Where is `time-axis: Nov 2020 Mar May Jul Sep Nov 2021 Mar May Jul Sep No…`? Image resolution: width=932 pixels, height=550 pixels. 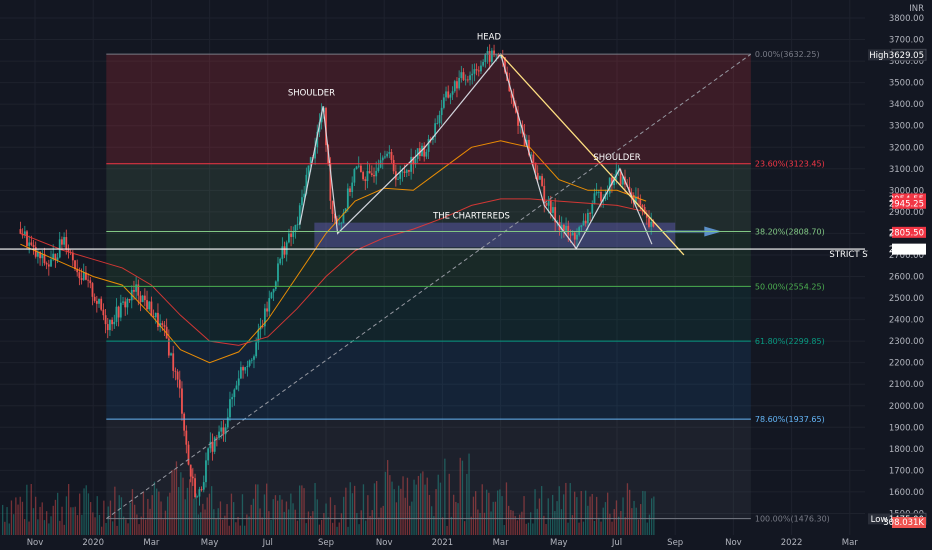 time-axis: Nov 2020 Mar May Jul Sep Nov 2021 Mar May Jul Sep No… is located at coordinates (466, 542).